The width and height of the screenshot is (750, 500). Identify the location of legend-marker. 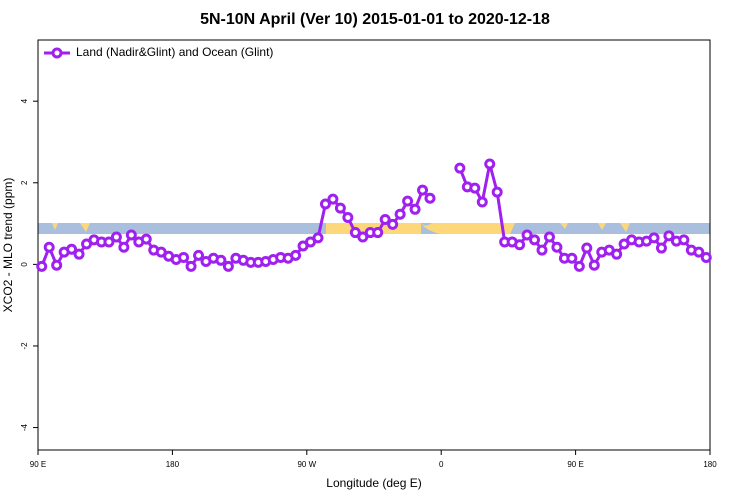
(57, 53).